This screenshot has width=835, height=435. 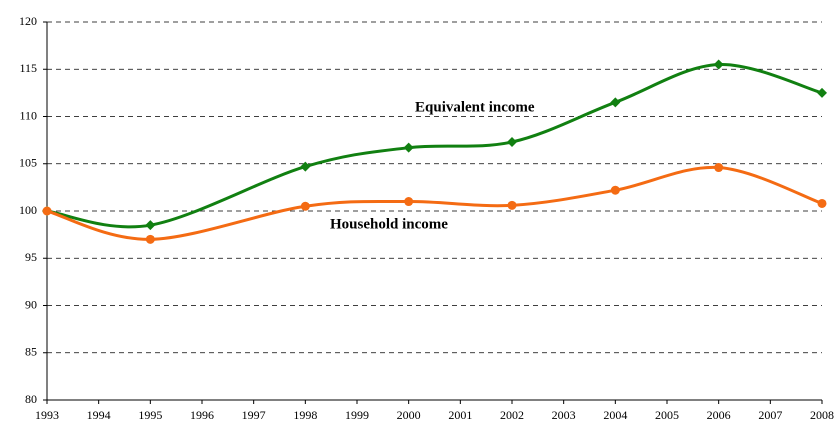 I want to click on x-tick-label: 1993, so click(x=47, y=415).